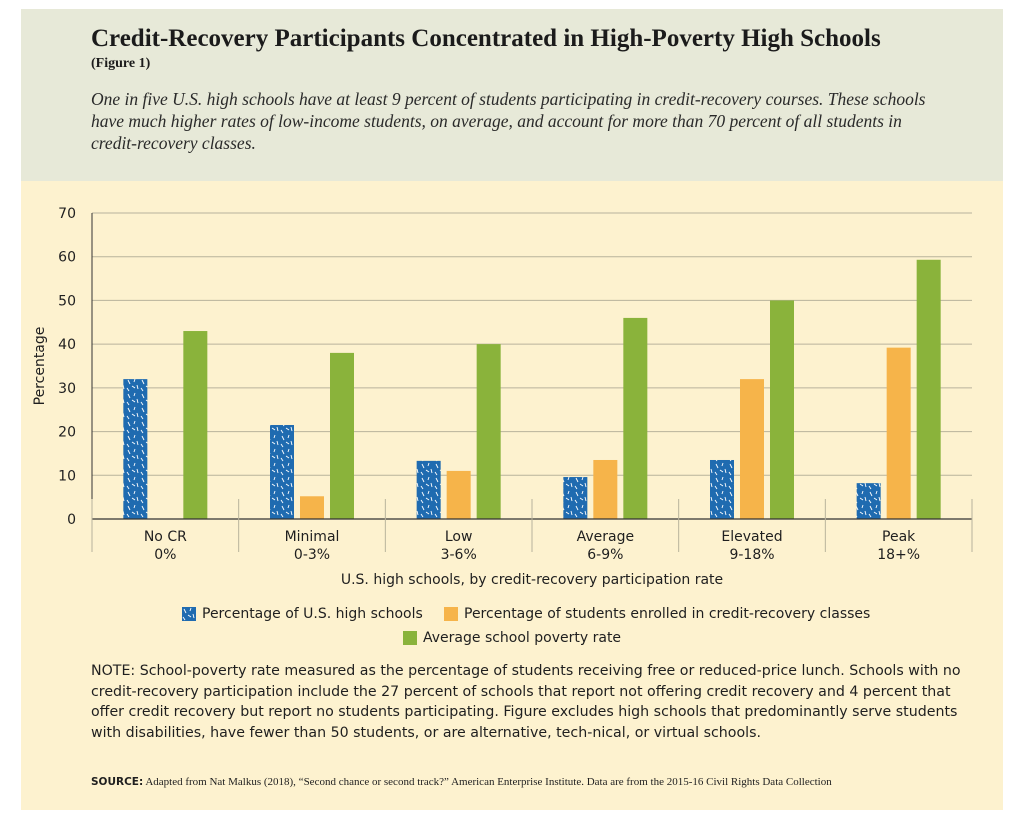 The height and width of the screenshot is (819, 1024). I want to click on legend-swatch-green, so click(410, 638).